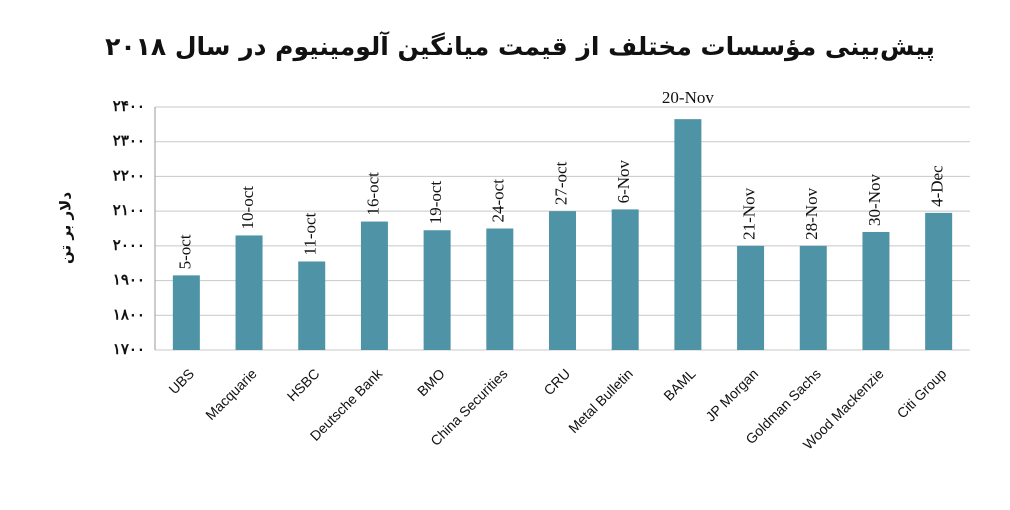 The width and height of the screenshot is (1010, 510). I want to click on y-tick-label: ۲۲۰۰, so click(129, 175).